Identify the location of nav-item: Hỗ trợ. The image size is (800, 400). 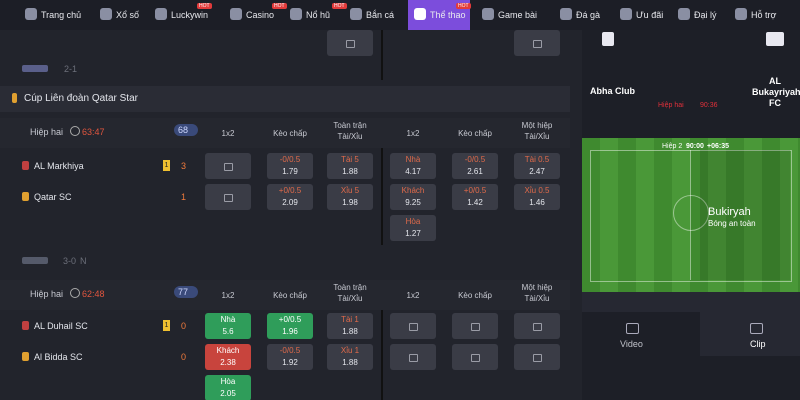
(764, 15).